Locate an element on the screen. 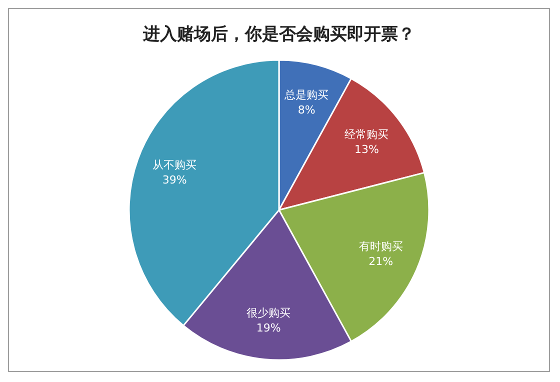 This screenshot has height=382, width=560. data-label: 13% is located at coordinates (366, 149).